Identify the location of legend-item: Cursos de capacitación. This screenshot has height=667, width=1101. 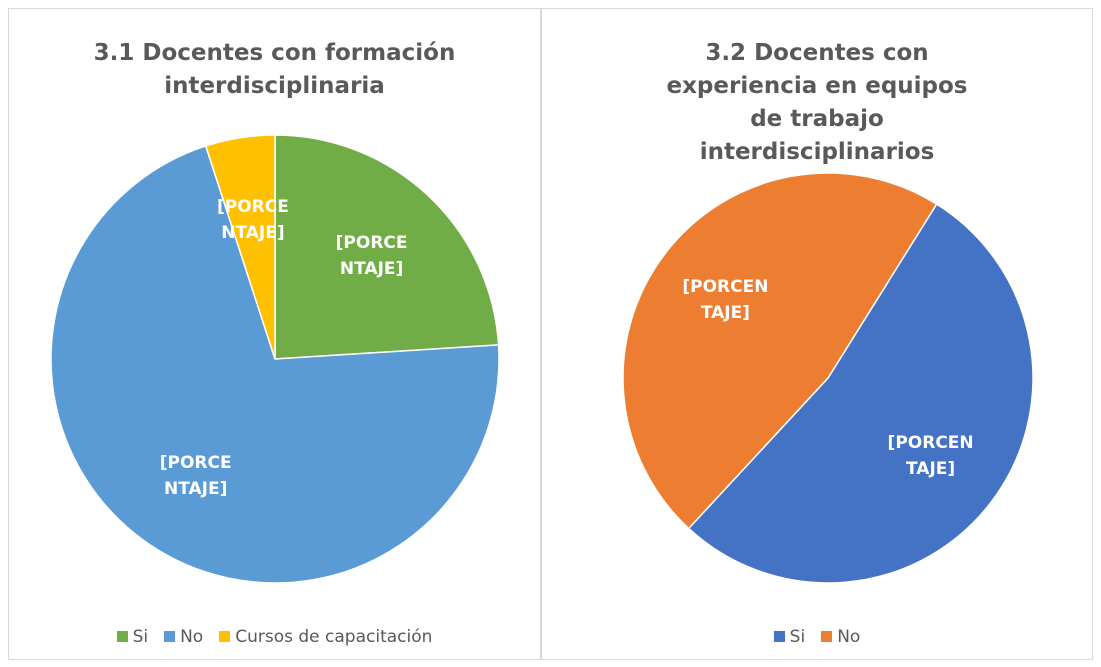
(325, 637).